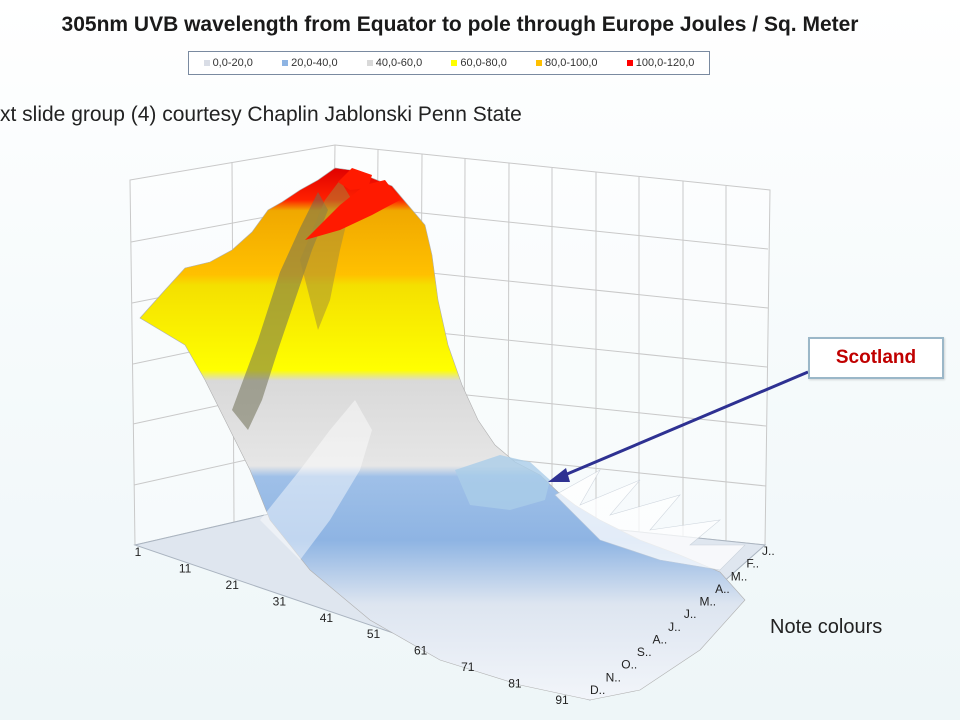 This screenshot has width=960, height=720. Describe the element at coordinates (665, 63) in the screenshot. I see `legend-label: 100,0-120,0` at that location.